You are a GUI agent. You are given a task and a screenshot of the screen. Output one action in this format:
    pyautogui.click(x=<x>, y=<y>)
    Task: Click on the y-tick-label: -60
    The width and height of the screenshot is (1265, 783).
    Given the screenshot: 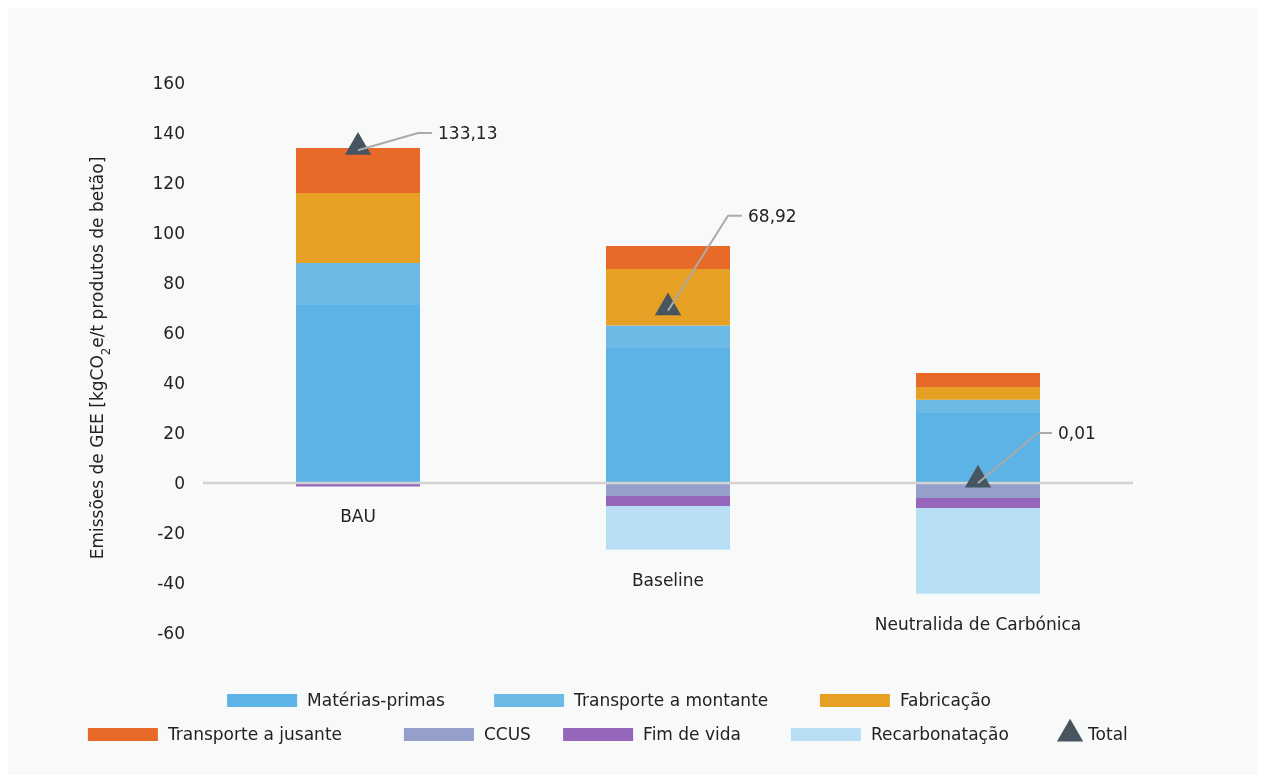 What is the action you would take?
    pyautogui.click(x=171, y=632)
    